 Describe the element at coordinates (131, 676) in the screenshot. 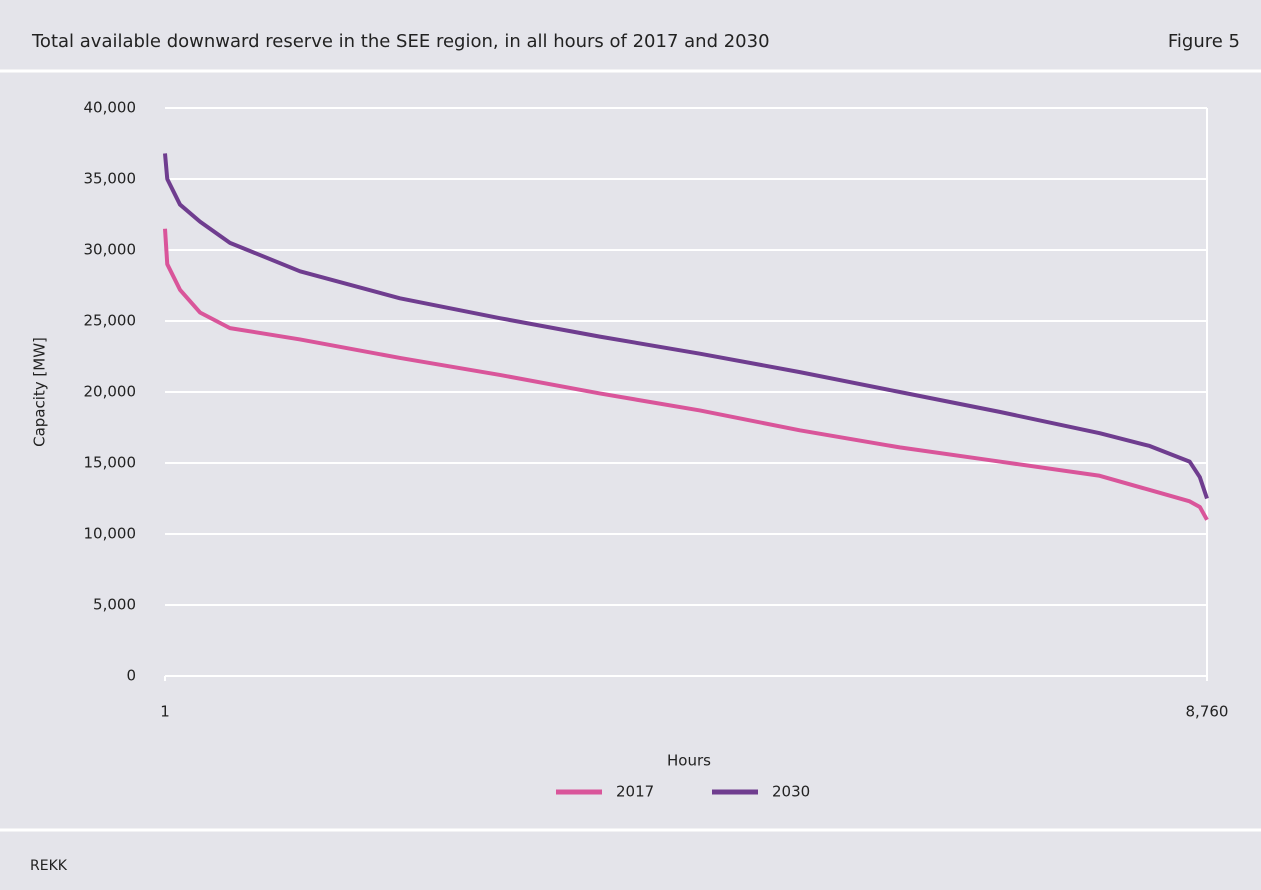

I see `y-tick-label: 0` at that location.